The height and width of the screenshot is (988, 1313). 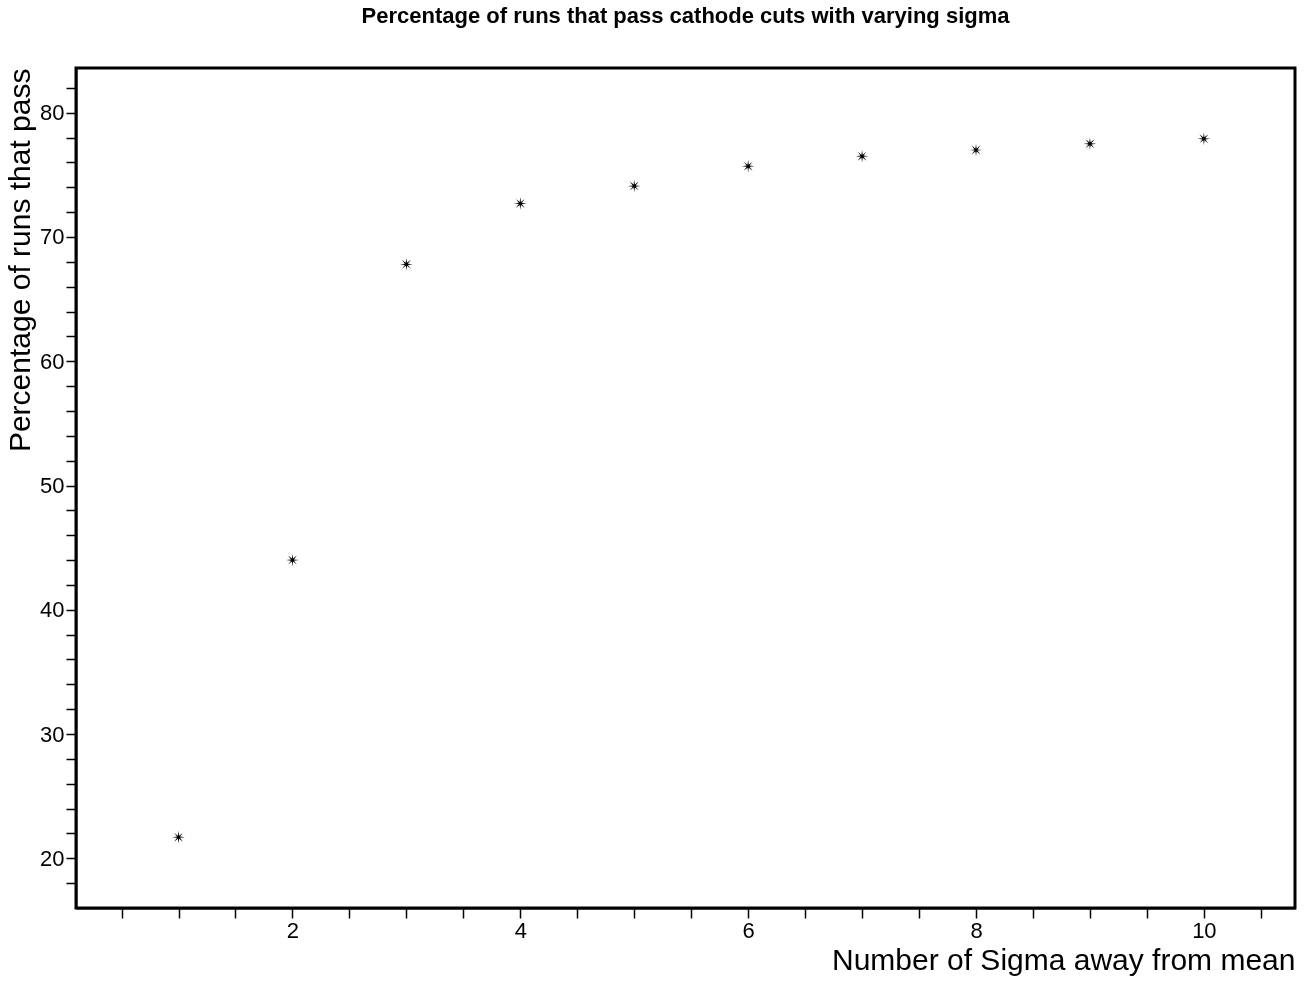 What do you see at coordinates (1063, 959) in the screenshot?
I see `x-axis-title: Number of Sigma away from mean` at bounding box center [1063, 959].